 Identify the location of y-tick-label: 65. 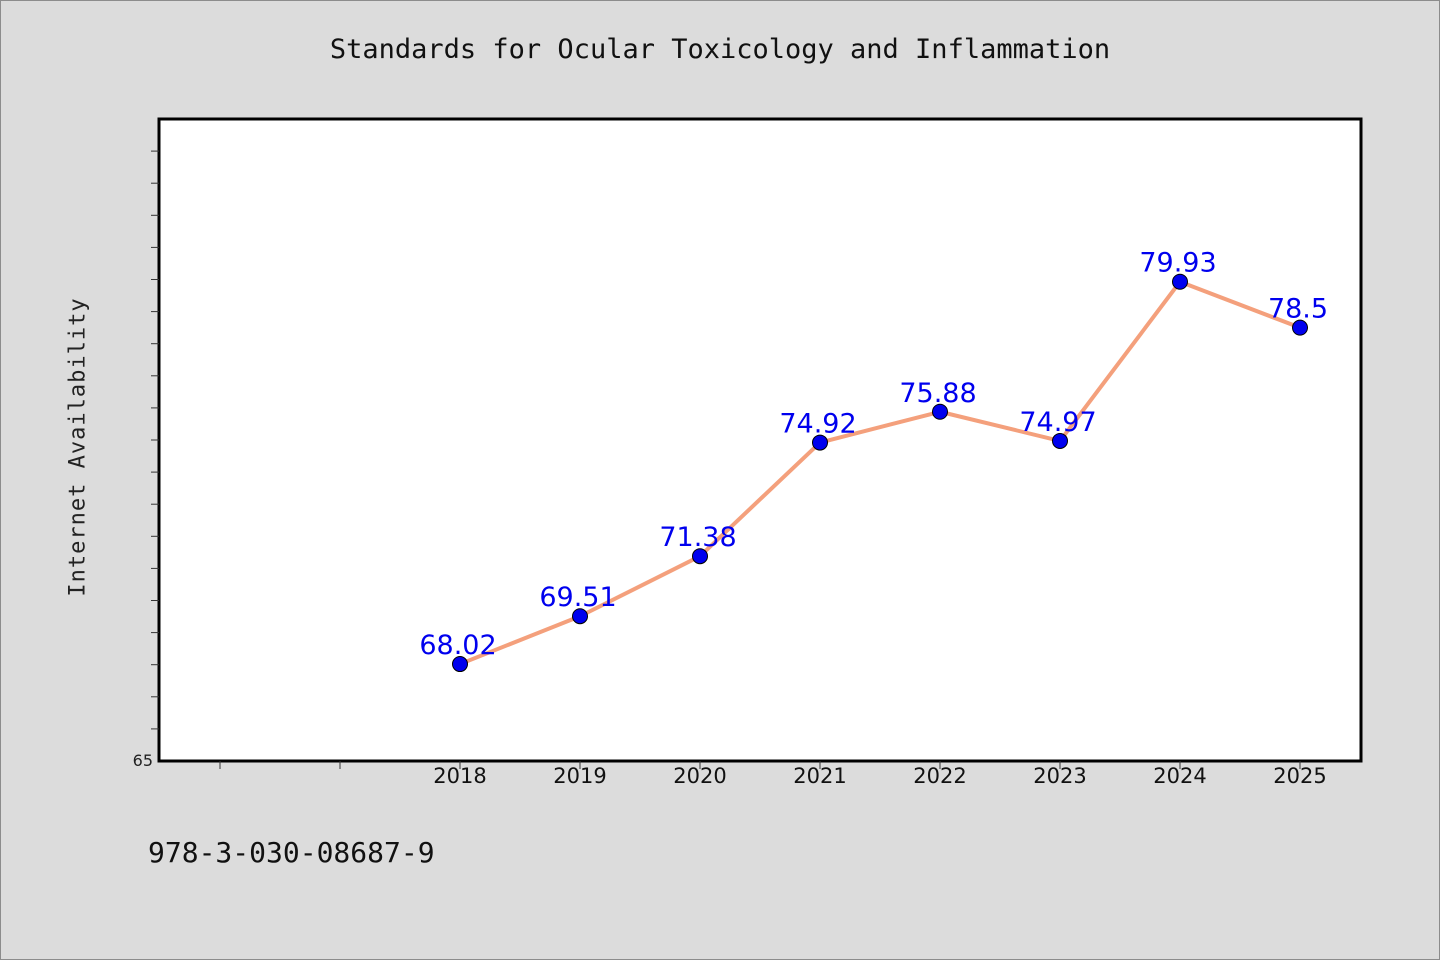
(143, 760).